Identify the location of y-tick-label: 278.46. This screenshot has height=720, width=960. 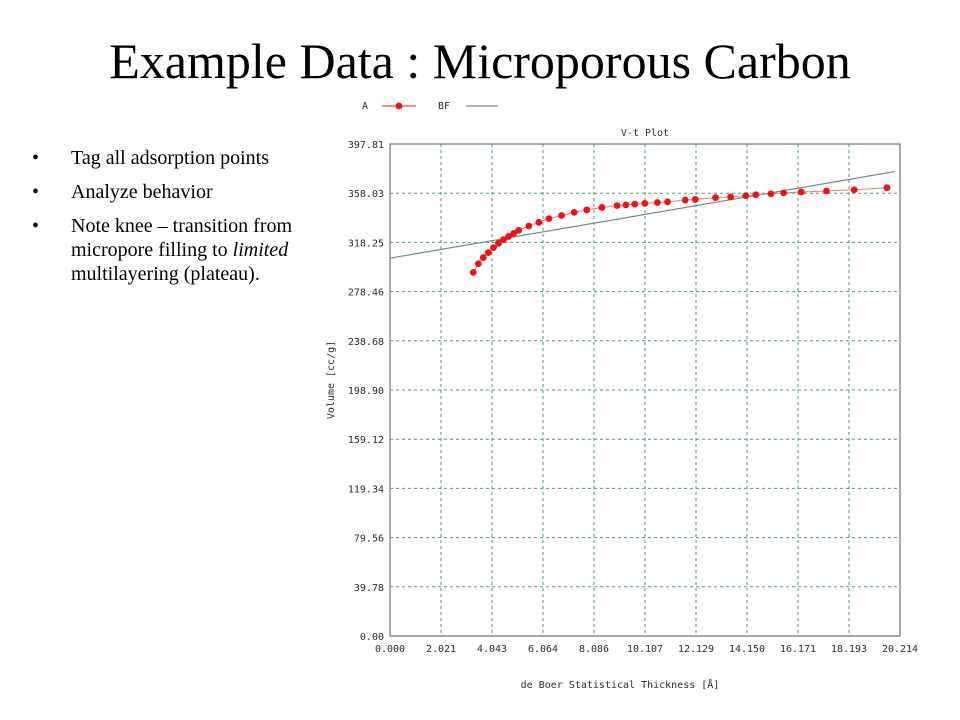
(366, 293).